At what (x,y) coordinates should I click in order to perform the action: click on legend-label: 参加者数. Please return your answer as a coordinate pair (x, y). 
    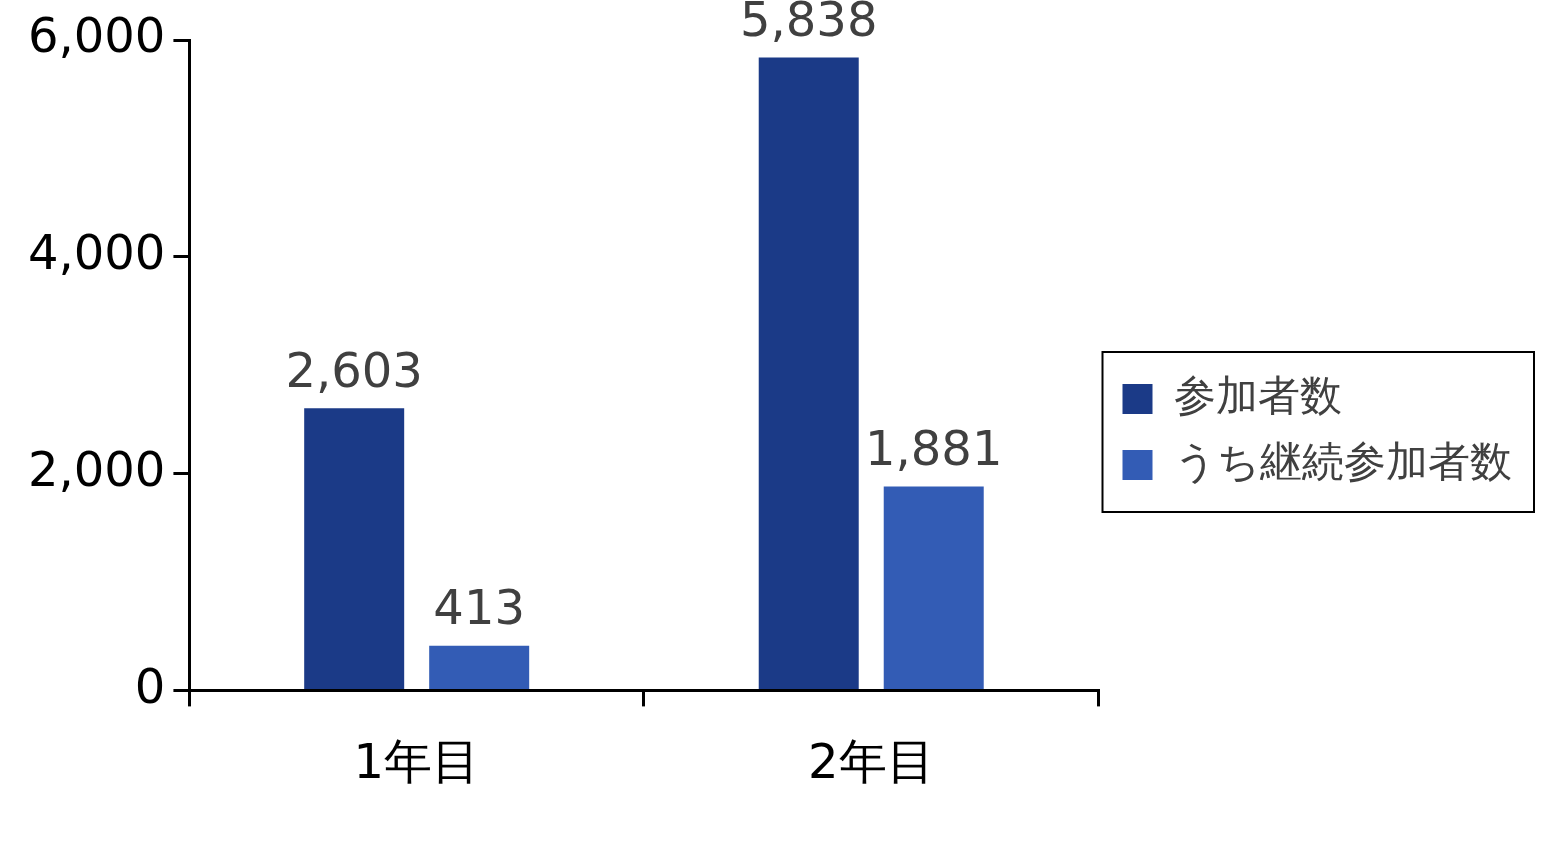
    Looking at the image, I should click on (1257, 395).